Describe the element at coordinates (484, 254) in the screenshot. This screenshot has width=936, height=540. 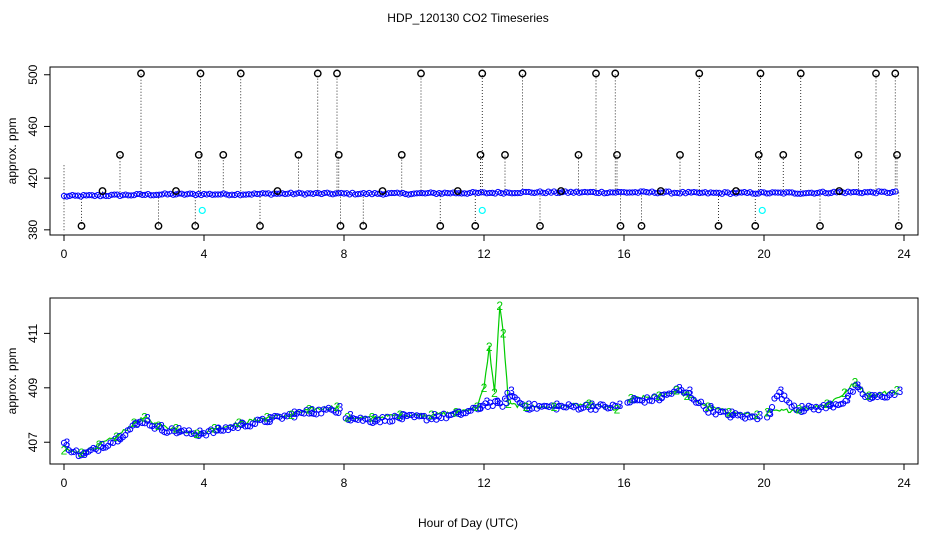
I see `top-x-tick-label: 12` at that location.